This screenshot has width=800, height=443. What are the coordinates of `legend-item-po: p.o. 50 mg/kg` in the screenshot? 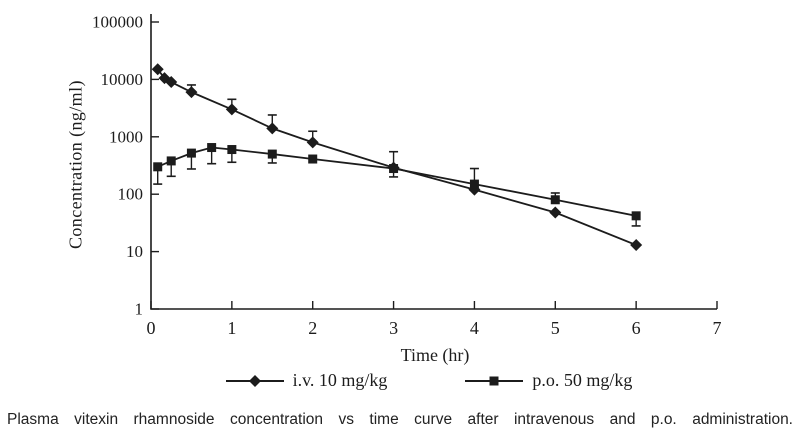 It's located at (548, 380).